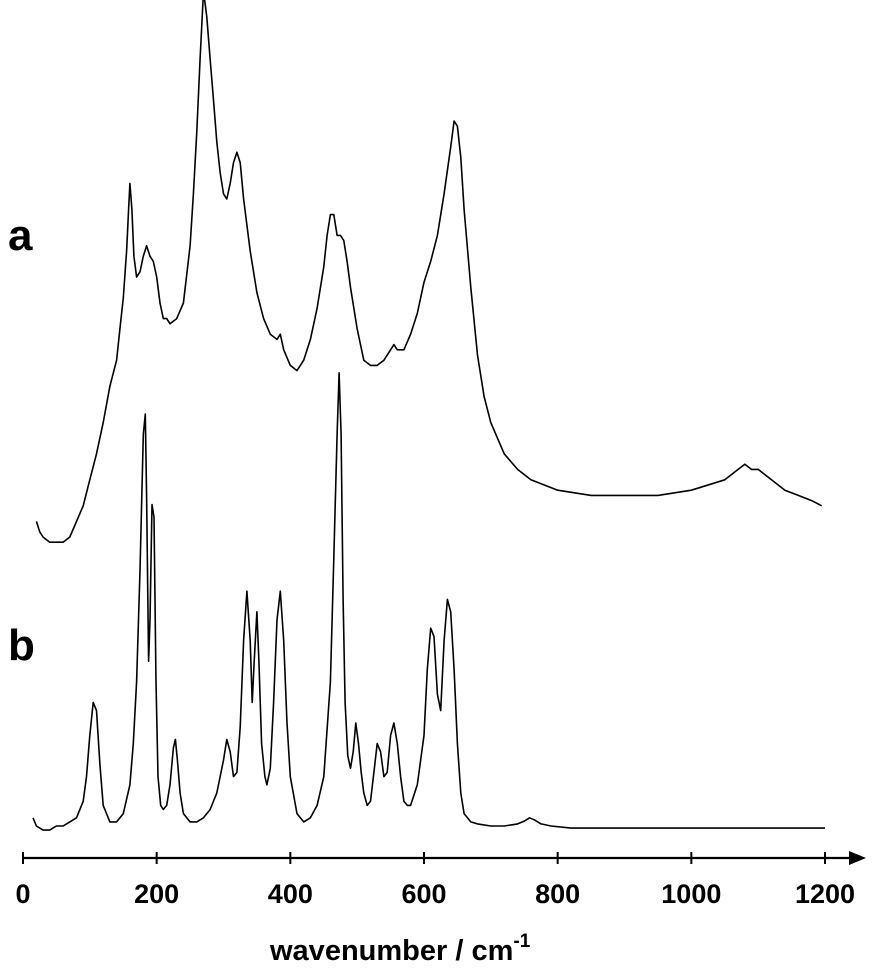 This screenshot has width=881, height=969. What do you see at coordinates (156, 894) in the screenshot?
I see `x-tick-label: 200` at bounding box center [156, 894].